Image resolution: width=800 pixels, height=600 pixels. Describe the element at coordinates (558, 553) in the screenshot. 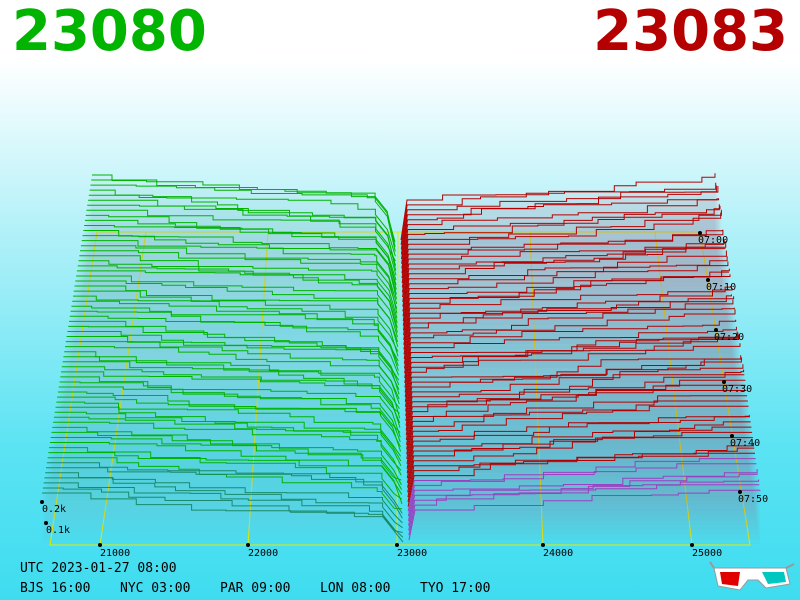

I see `price-tick-label: 24000` at that location.